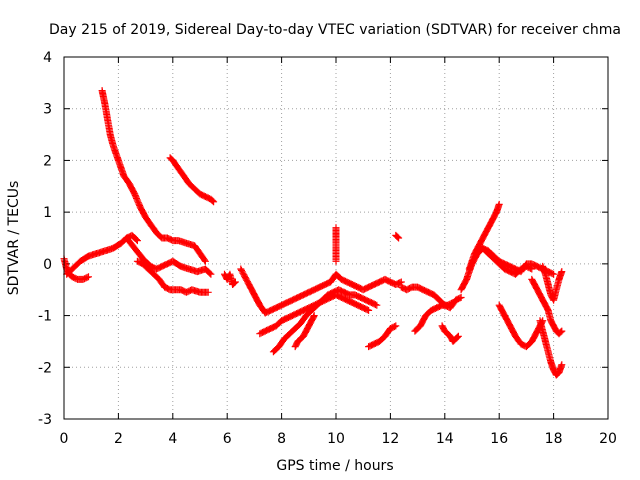 The image size is (640, 480). I want to click on x-tick-label: 2, so click(118, 439).